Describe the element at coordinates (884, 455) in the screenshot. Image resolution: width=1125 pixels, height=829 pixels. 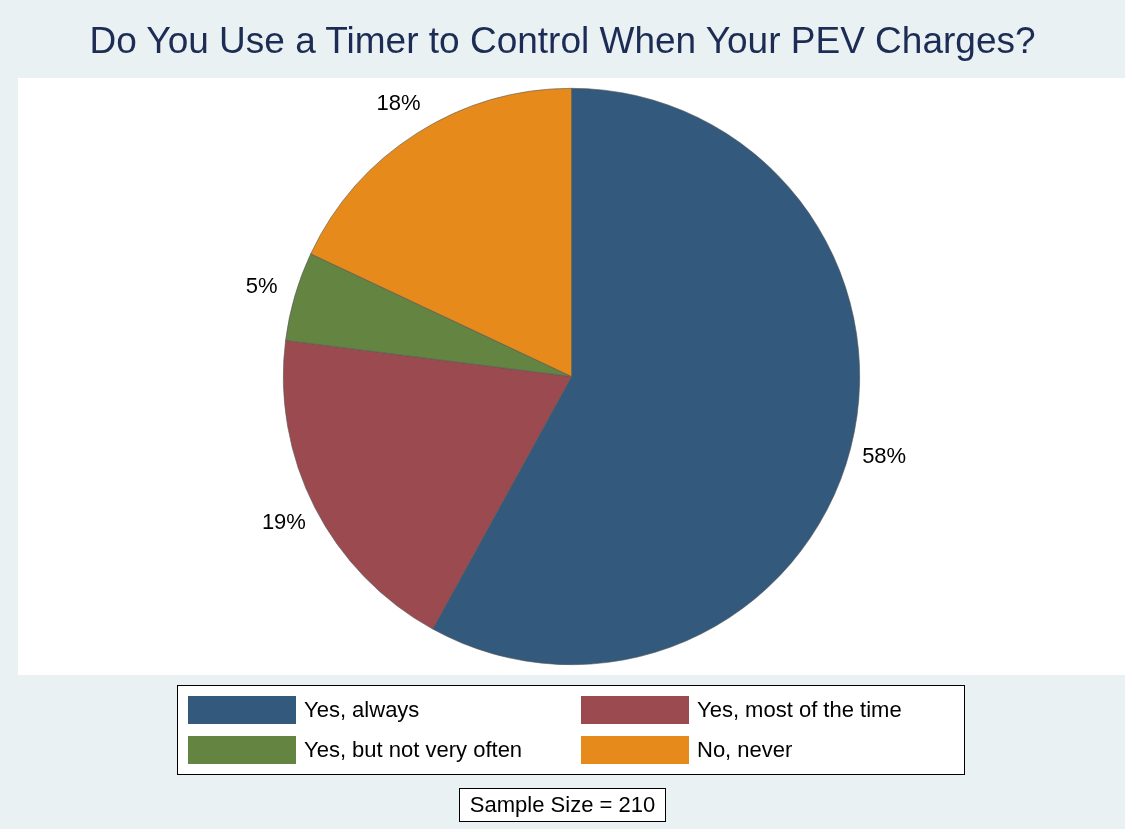
I see `data-label: 58%` at that location.